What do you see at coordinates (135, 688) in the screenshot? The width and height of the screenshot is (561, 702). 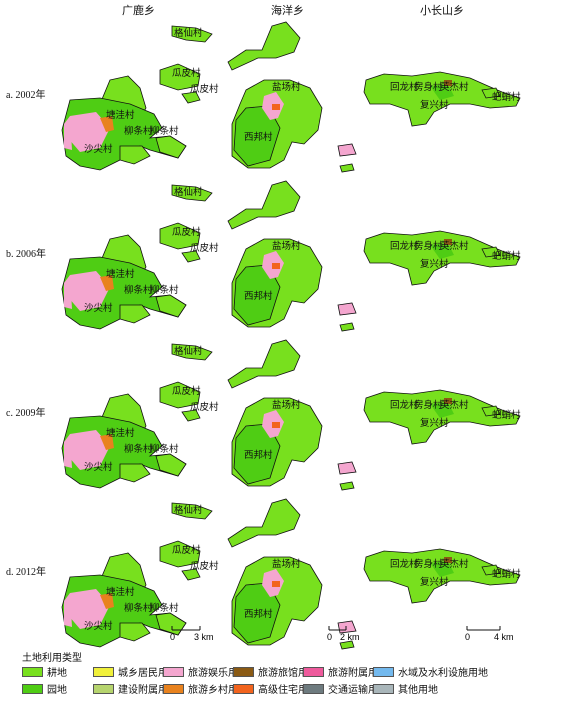 I see `legend-item: 建设附属用地` at bounding box center [135, 688].